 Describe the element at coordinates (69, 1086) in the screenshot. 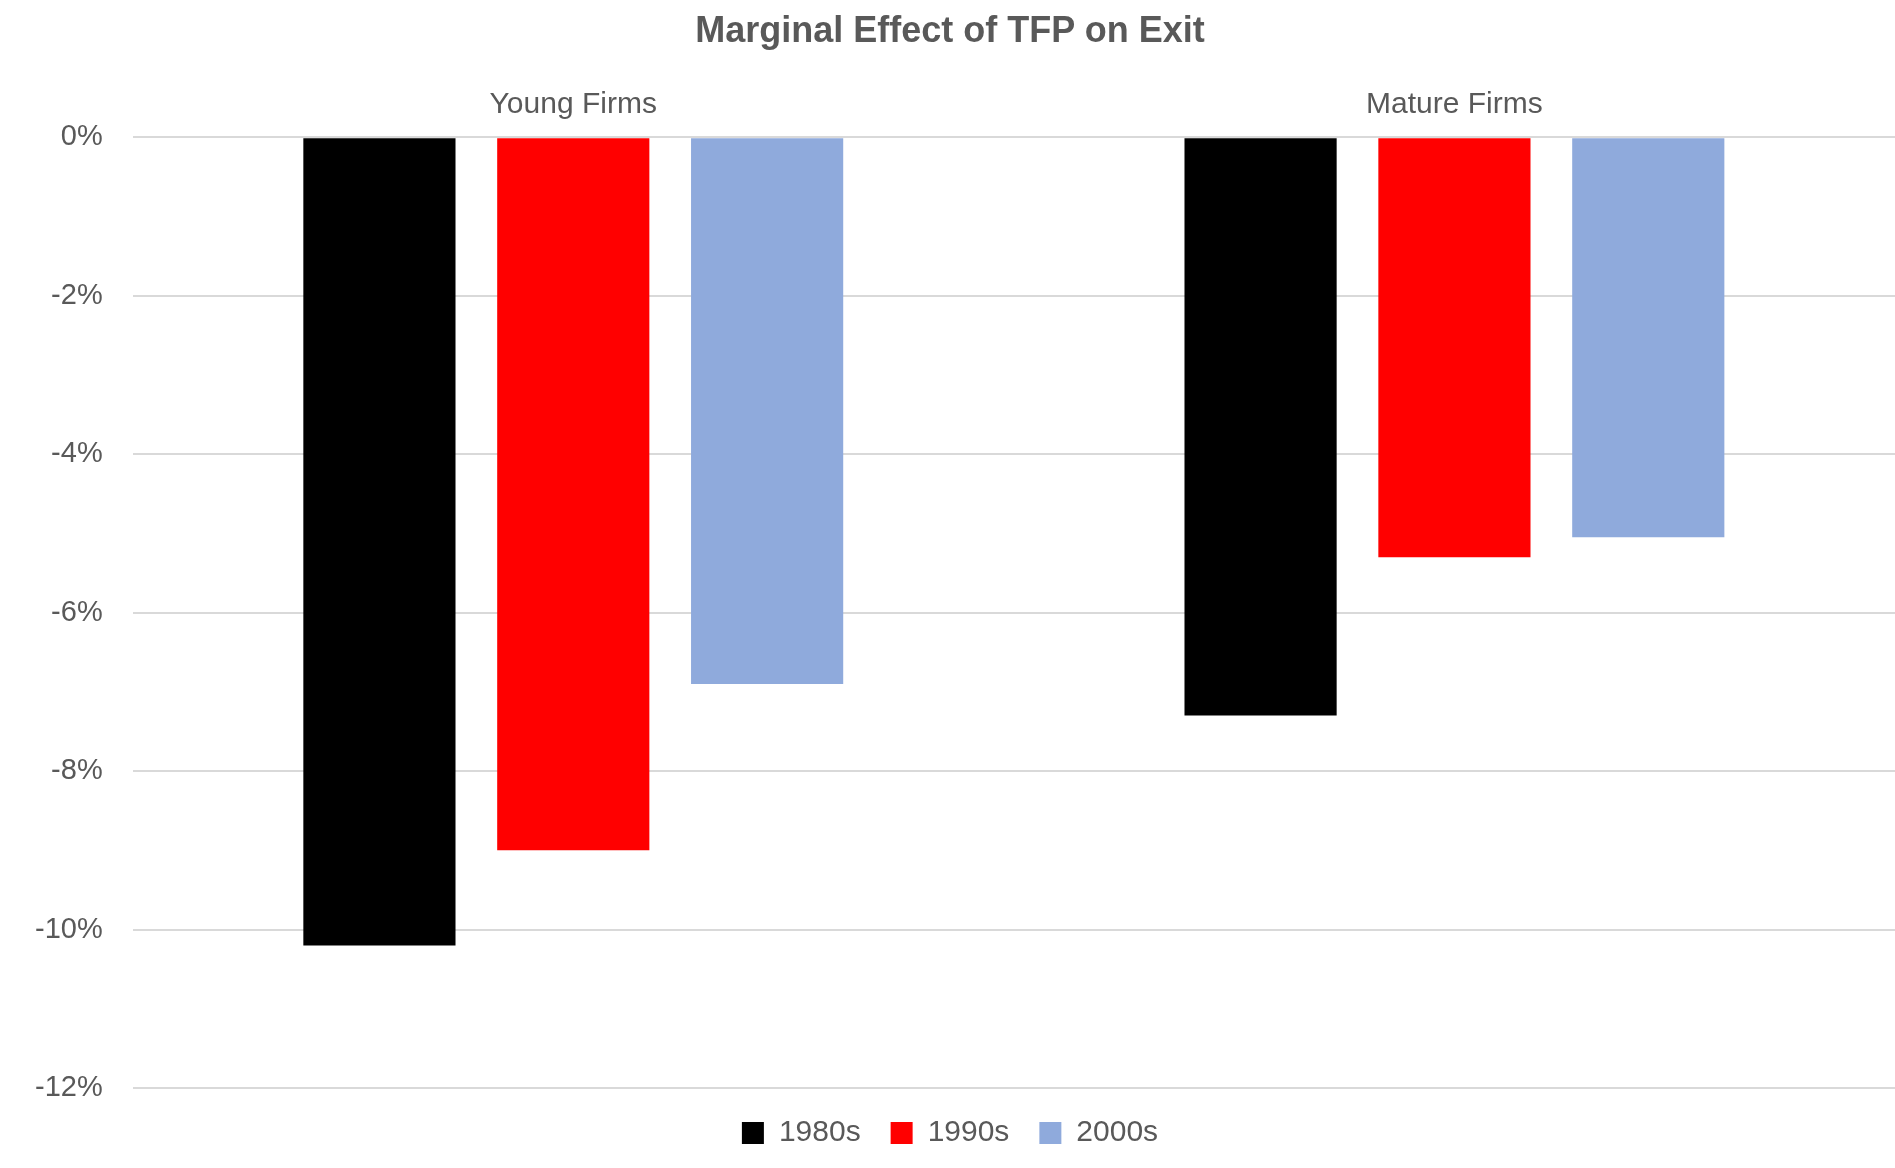

I see `y-tick-label: -12%` at that location.